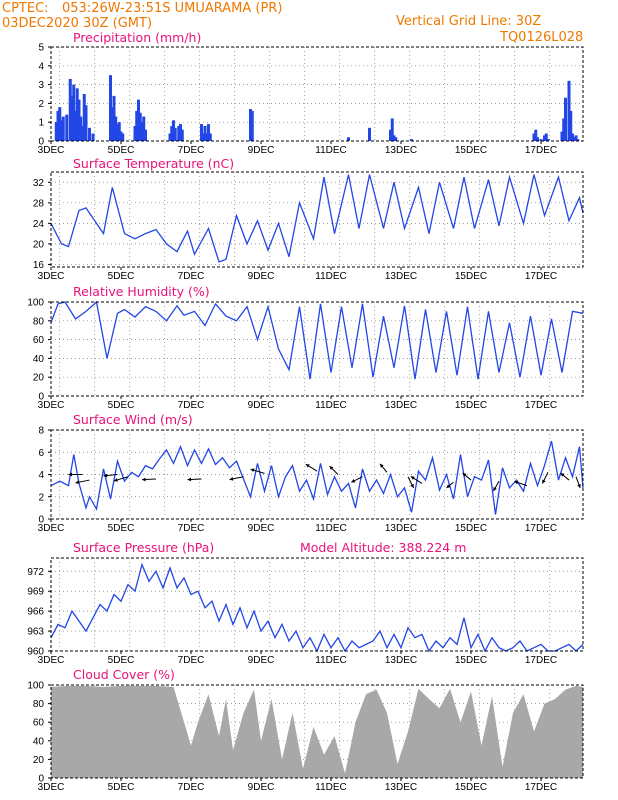 Image resolution: width=618 pixels, height=800 pixels. What do you see at coordinates (41, 48) in the screenshot?
I see `y-tick-label: 5` at bounding box center [41, 48].